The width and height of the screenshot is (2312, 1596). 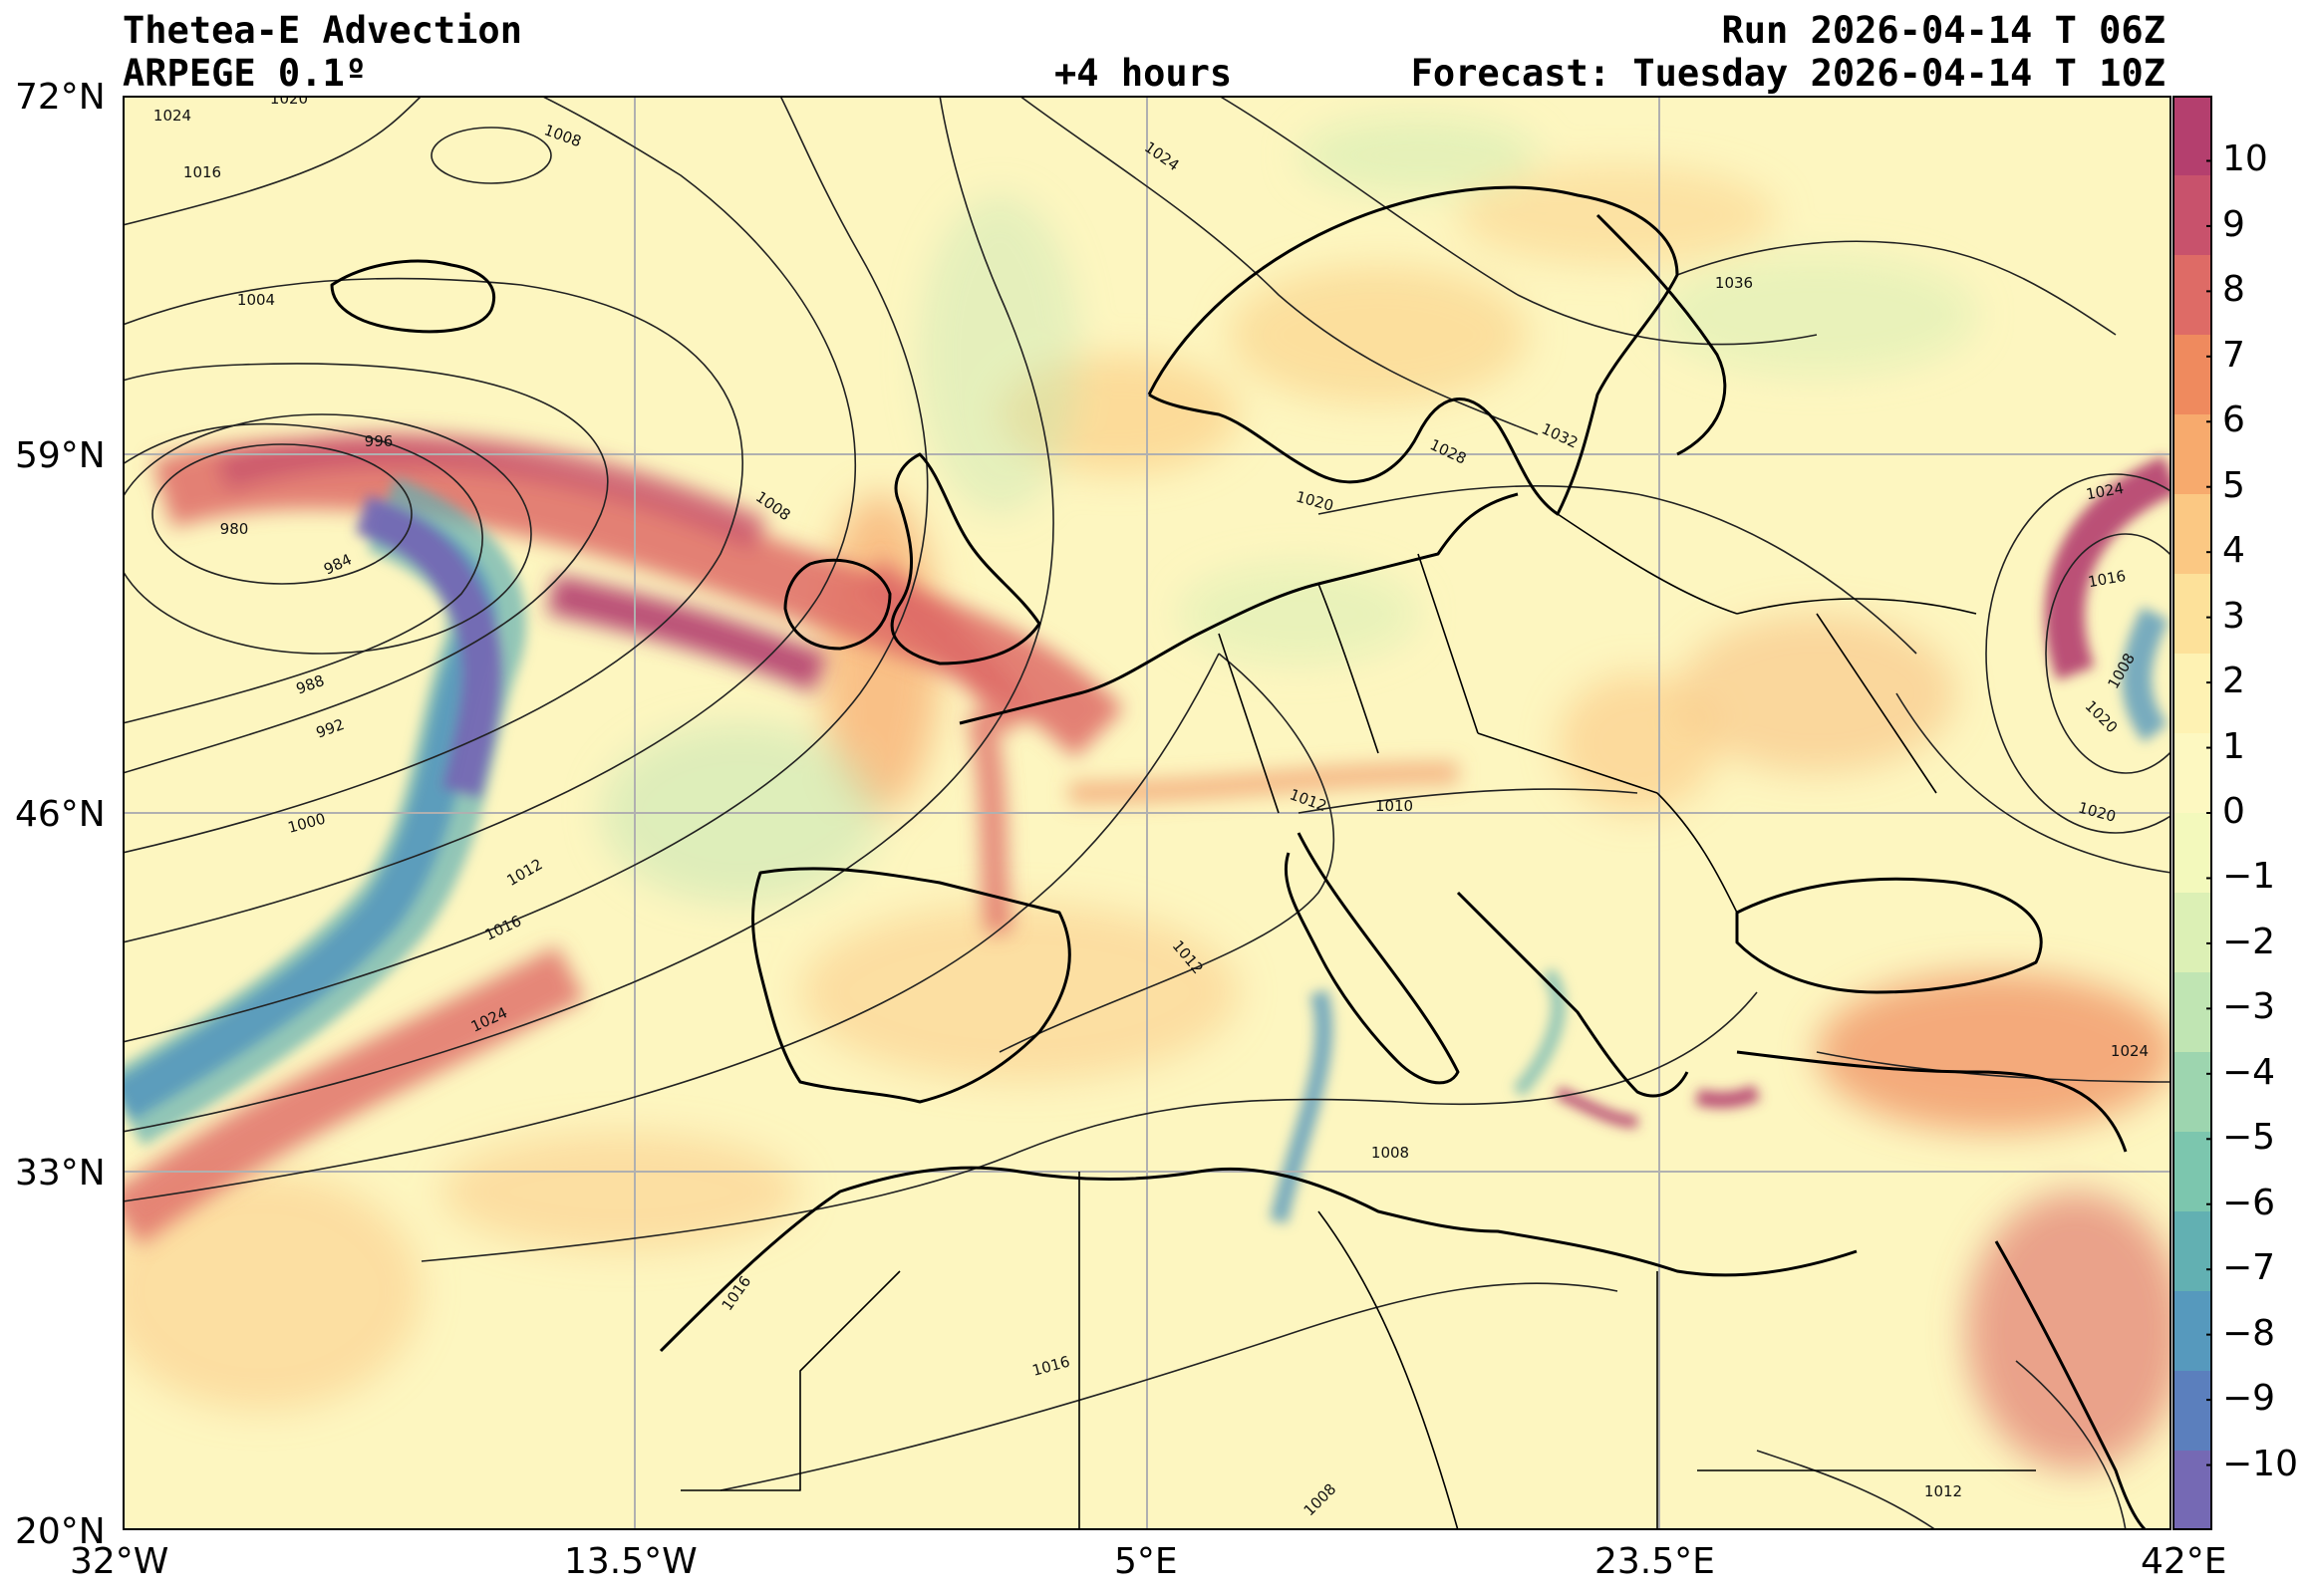 What do you see at coordinates (413, 296) in the screenshot?
I see `iceland-coast` at bounding box center [413, 296].